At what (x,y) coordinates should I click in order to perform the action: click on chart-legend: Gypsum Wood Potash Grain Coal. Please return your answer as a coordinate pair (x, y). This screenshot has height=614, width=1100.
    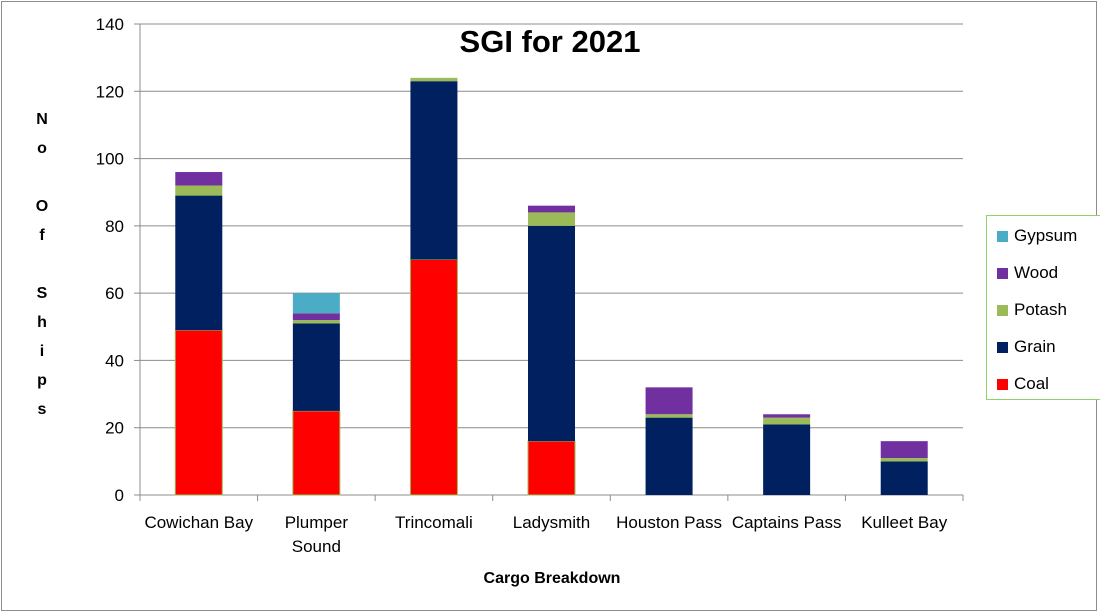
    Looking at the image, I should click on (1043, 307).